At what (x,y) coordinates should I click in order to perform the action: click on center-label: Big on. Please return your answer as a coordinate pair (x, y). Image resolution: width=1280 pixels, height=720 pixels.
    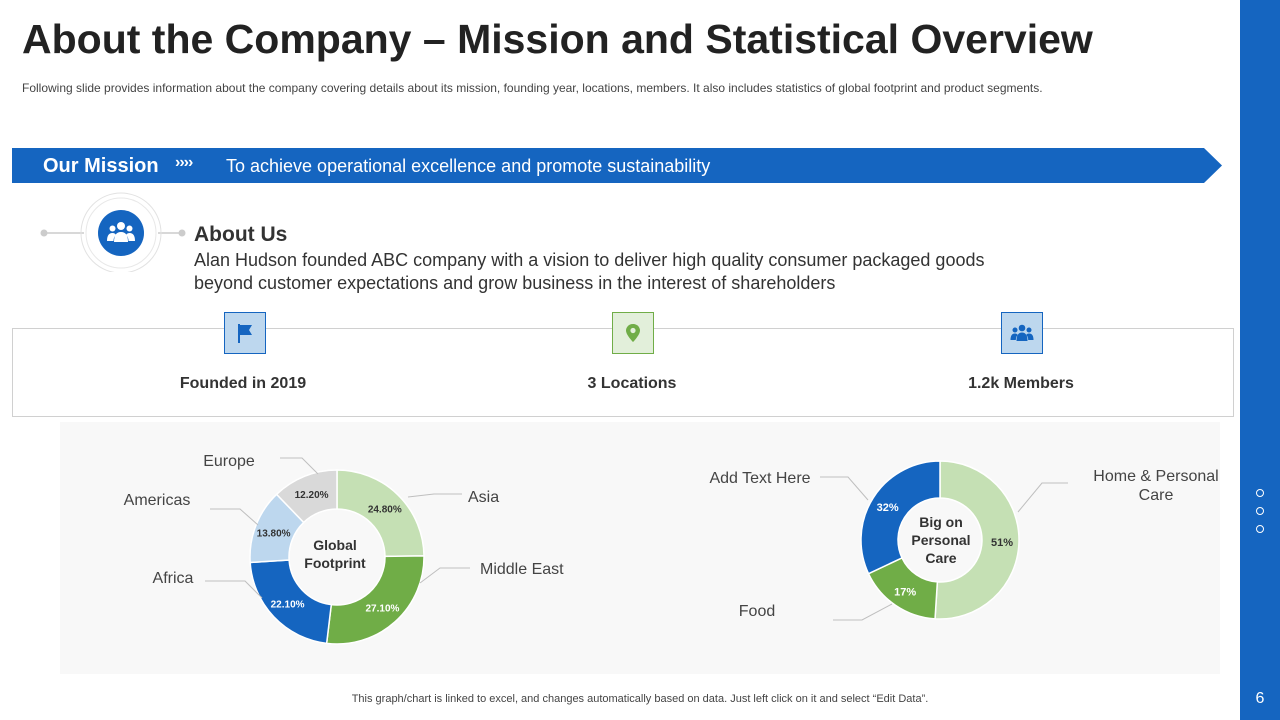
    Looking at the image, I should click on (941, 522).